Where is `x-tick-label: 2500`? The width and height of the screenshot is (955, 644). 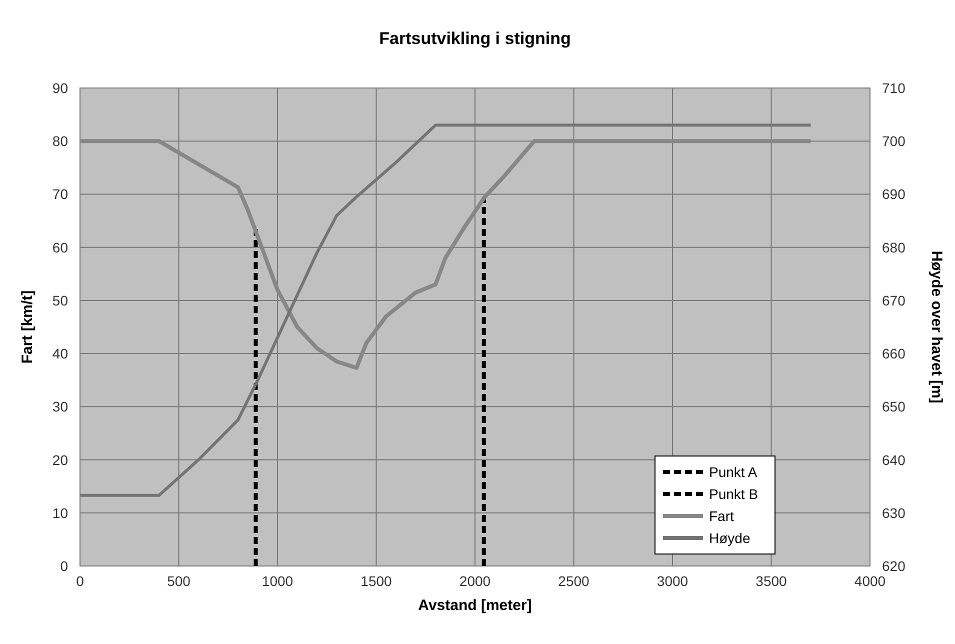 x-tick-label: 2500 is located at coordinates (574, 581).